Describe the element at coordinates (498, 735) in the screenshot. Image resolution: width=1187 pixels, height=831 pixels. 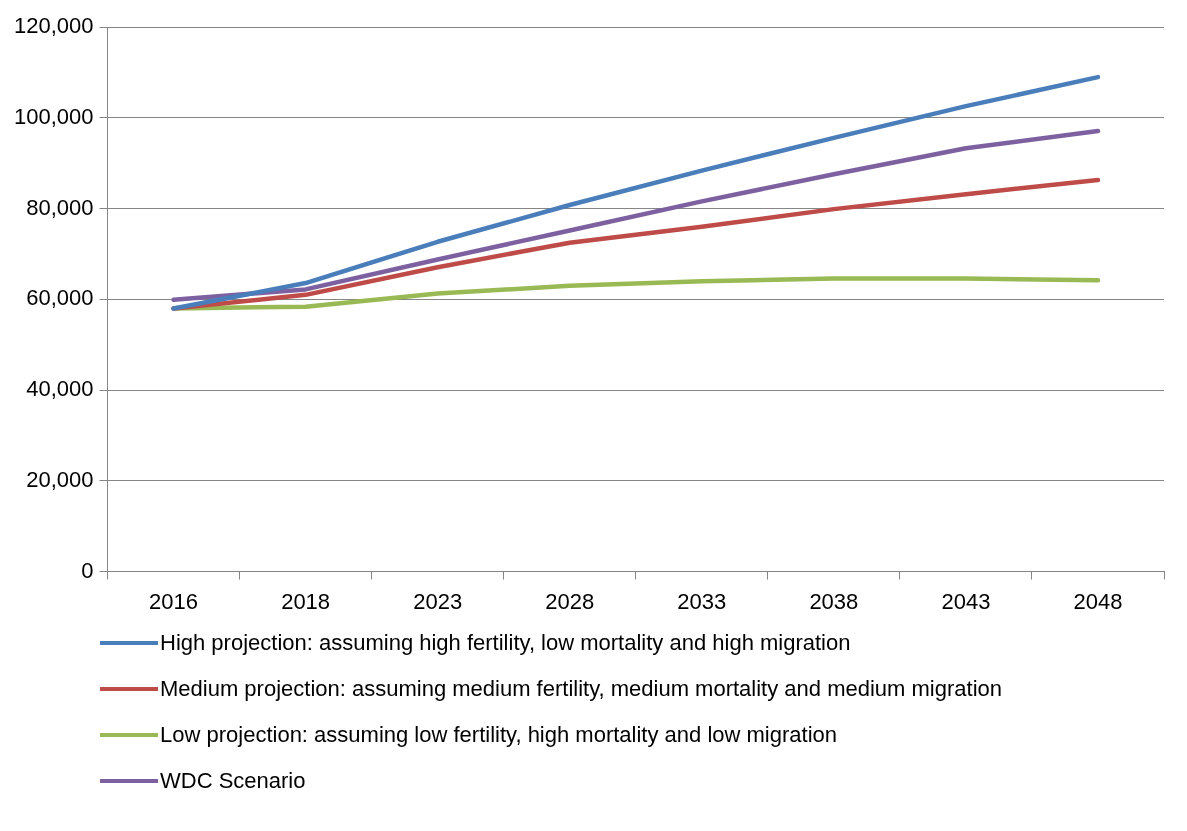
I see `legend-label: Low projection: assuming low fertility, high mortality and low migration` at that location.